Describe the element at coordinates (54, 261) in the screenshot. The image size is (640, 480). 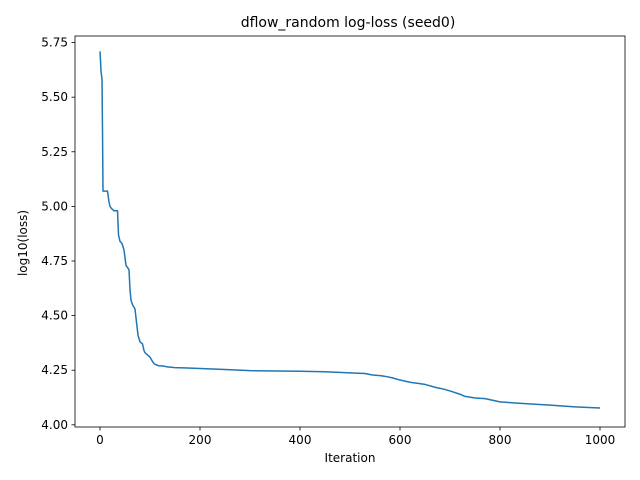
I see `y-tick-label: 4.75` at that location.